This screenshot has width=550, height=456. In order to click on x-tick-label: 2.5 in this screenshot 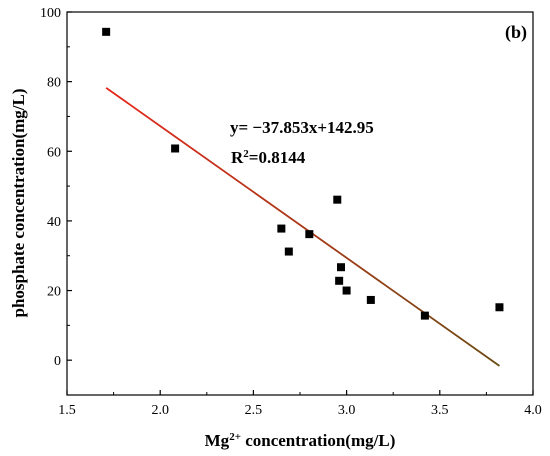, I will do `click(254, 410)`.